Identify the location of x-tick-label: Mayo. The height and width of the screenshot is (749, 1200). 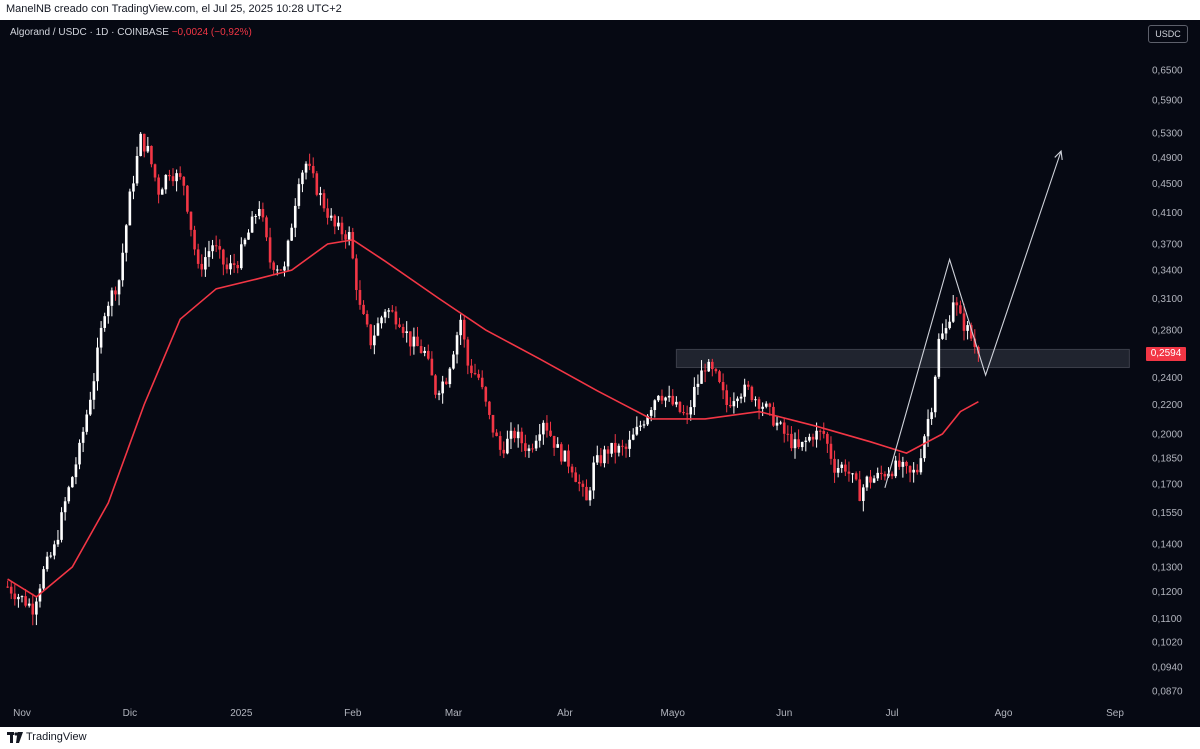
(673, 713).